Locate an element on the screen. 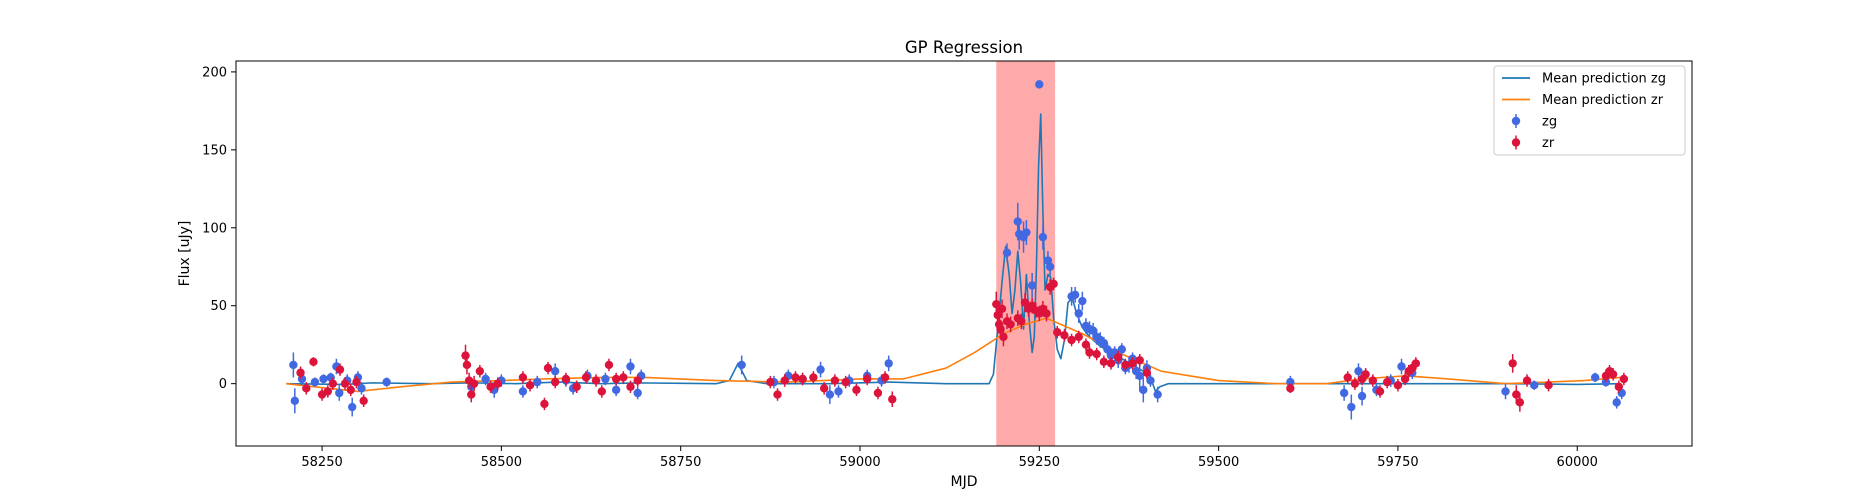 Image resolution: width=1875 pixels, height=500 pixels. legend-swatch-zr is located at coordinates (1516, 142).